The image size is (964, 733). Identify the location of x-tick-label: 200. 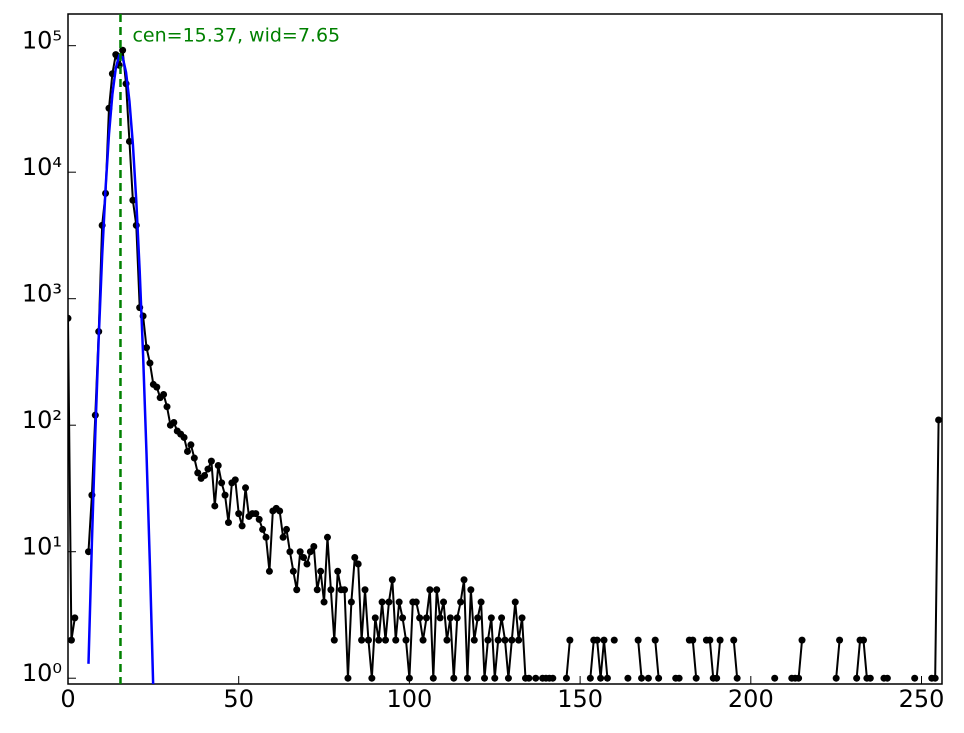
(751, 699).